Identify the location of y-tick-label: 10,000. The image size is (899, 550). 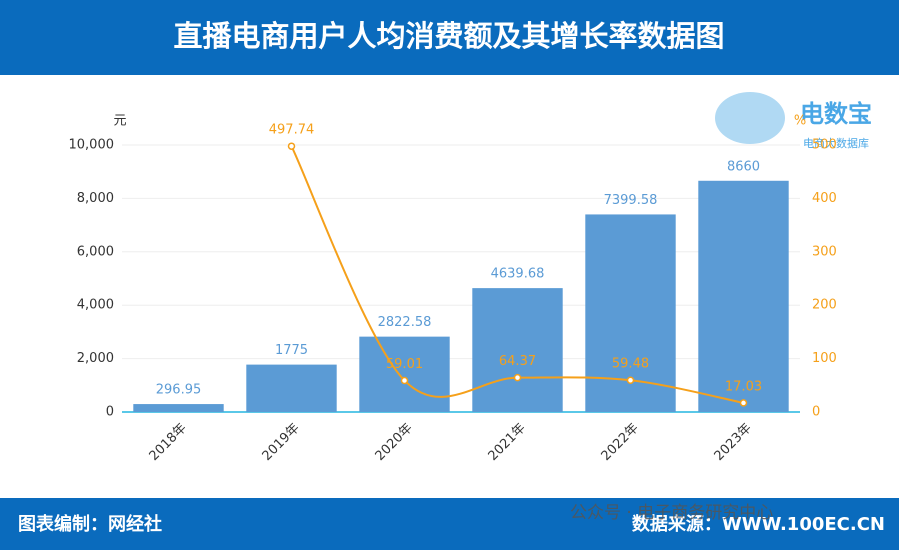
(92, 145).